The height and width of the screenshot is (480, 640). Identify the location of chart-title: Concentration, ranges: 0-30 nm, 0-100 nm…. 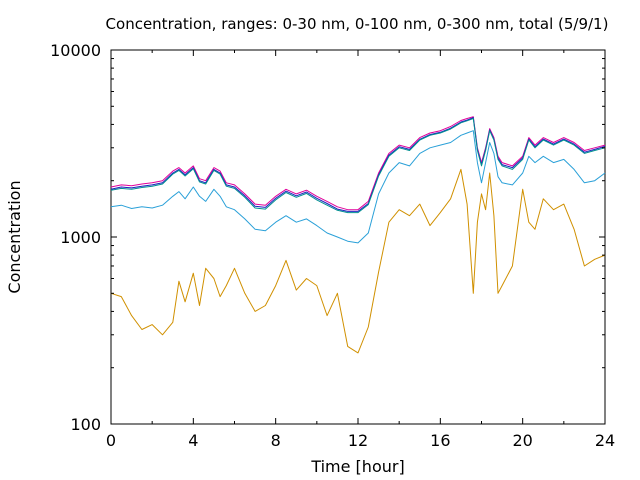
(357, 24).